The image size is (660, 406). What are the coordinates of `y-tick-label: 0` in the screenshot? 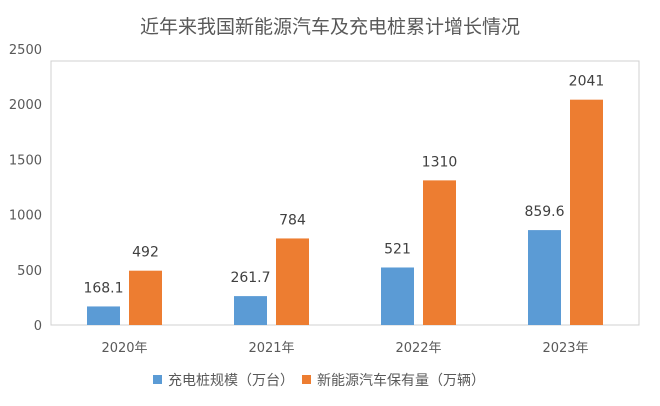 It's located at (38, 326).